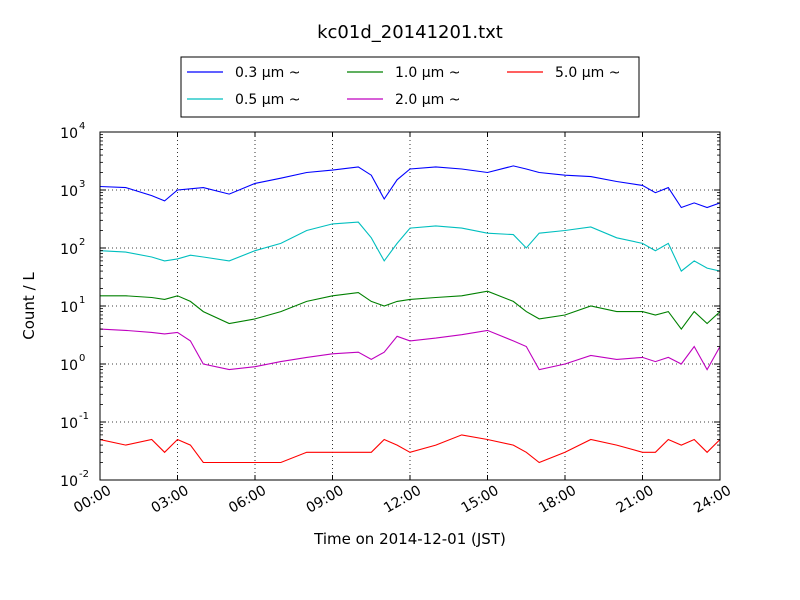 The width and height of the screenshot is (800, 600). Describe the element at coordinates (82, 300) in the screenshot. I see `y-tick-label-exp: 1` at that location.